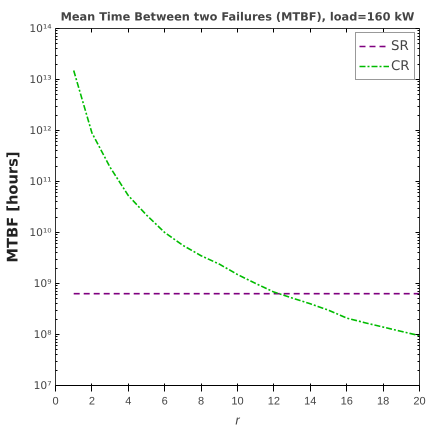 The height and width of the screenshot is (430, 429). Describe the element at coordinates (40, 181) in the screenshot. I see `y-tick-label: 10¹¹` at that location.